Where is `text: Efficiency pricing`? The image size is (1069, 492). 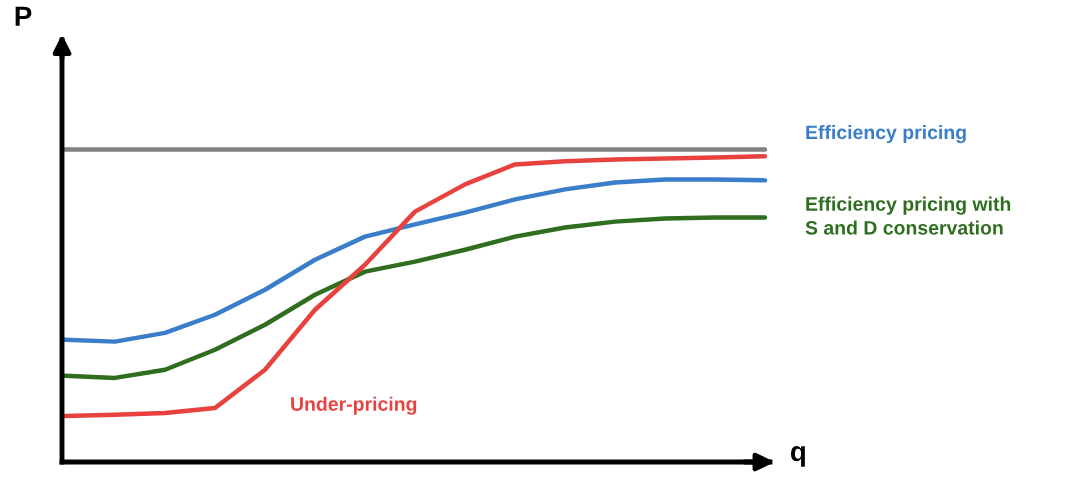 text: Efficiency pricing is located at coordinates (886, 134).